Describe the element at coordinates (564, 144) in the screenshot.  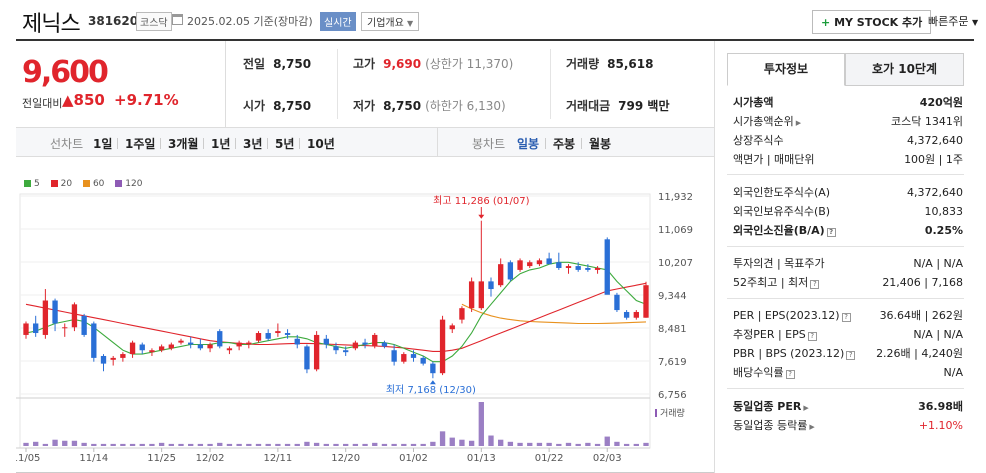
I see `tab-weekly: 주봉` at that location.